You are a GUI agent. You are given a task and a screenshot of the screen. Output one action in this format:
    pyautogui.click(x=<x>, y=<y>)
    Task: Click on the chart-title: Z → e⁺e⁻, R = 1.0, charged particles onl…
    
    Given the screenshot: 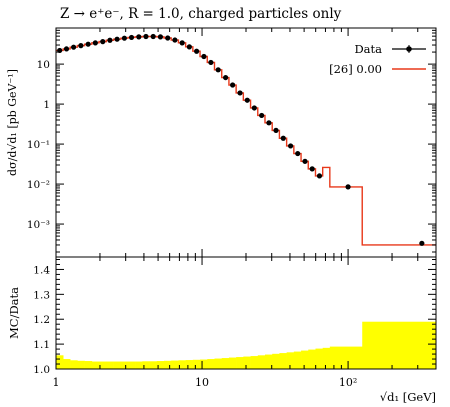 What is the action you would take?
    pyautogui.click(x=201, y=14)
    